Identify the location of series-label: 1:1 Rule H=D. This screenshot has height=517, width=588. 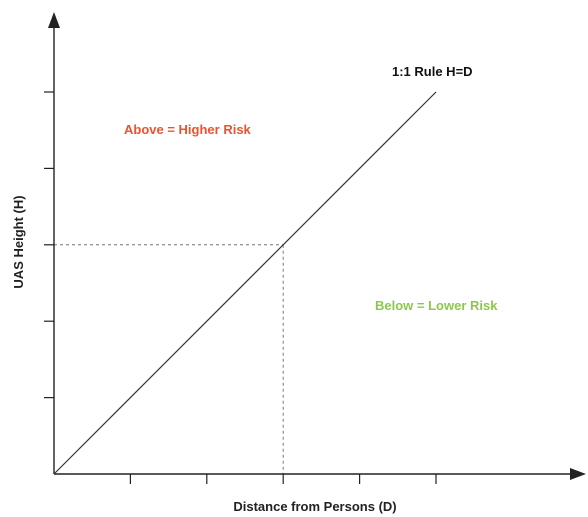
(432, 71).